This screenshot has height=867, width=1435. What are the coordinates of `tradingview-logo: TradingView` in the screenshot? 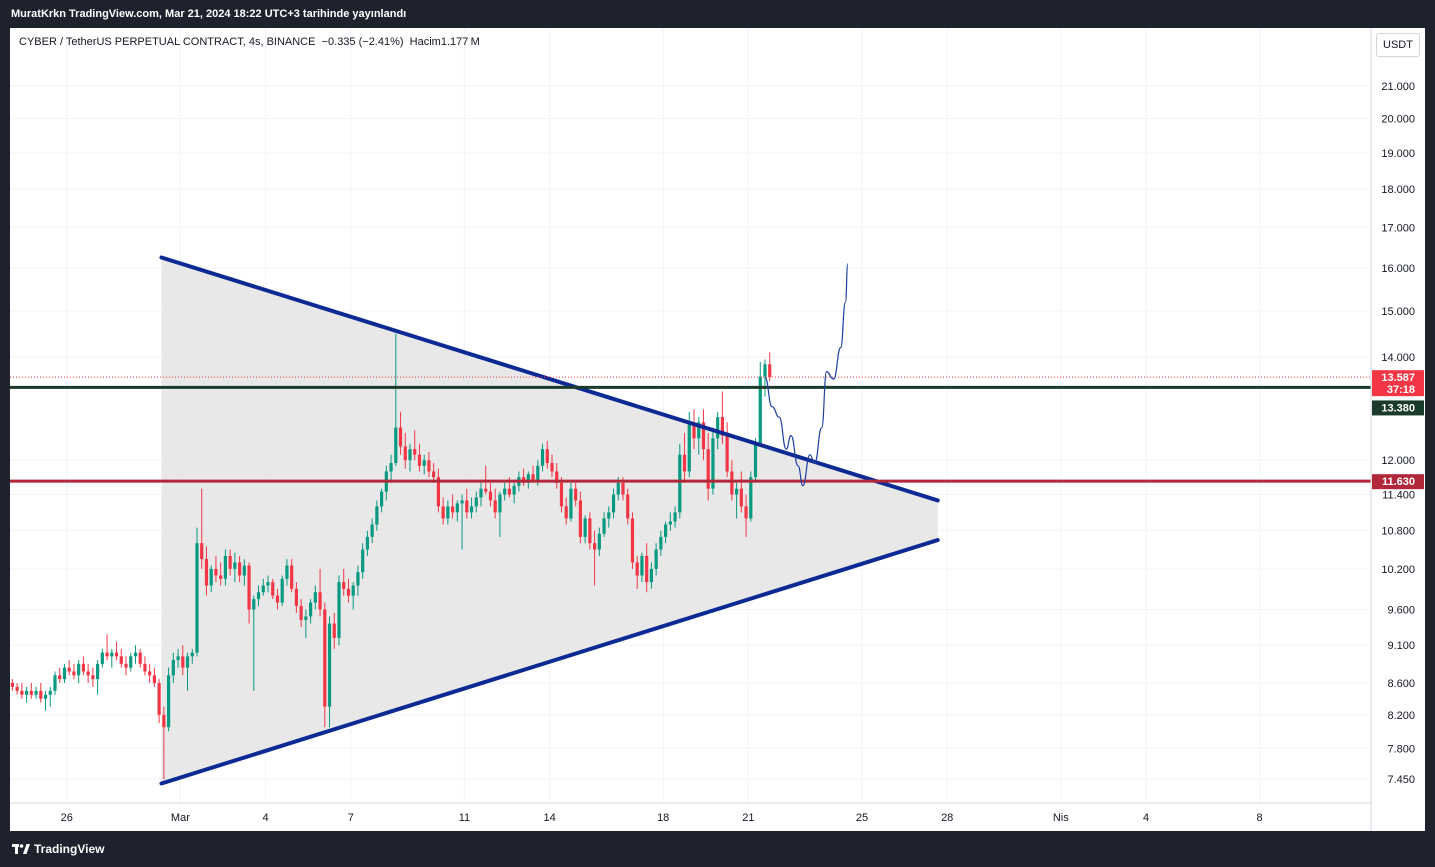 It's located at (58, 849).